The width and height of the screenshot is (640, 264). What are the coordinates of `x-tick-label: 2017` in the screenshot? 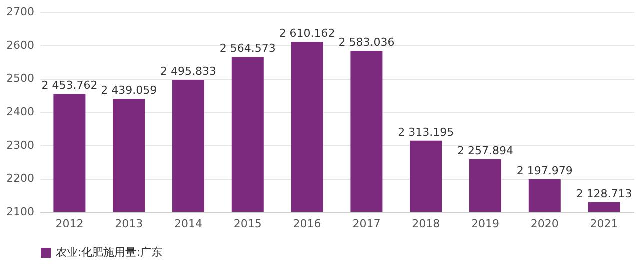 It's located at (366, 224).